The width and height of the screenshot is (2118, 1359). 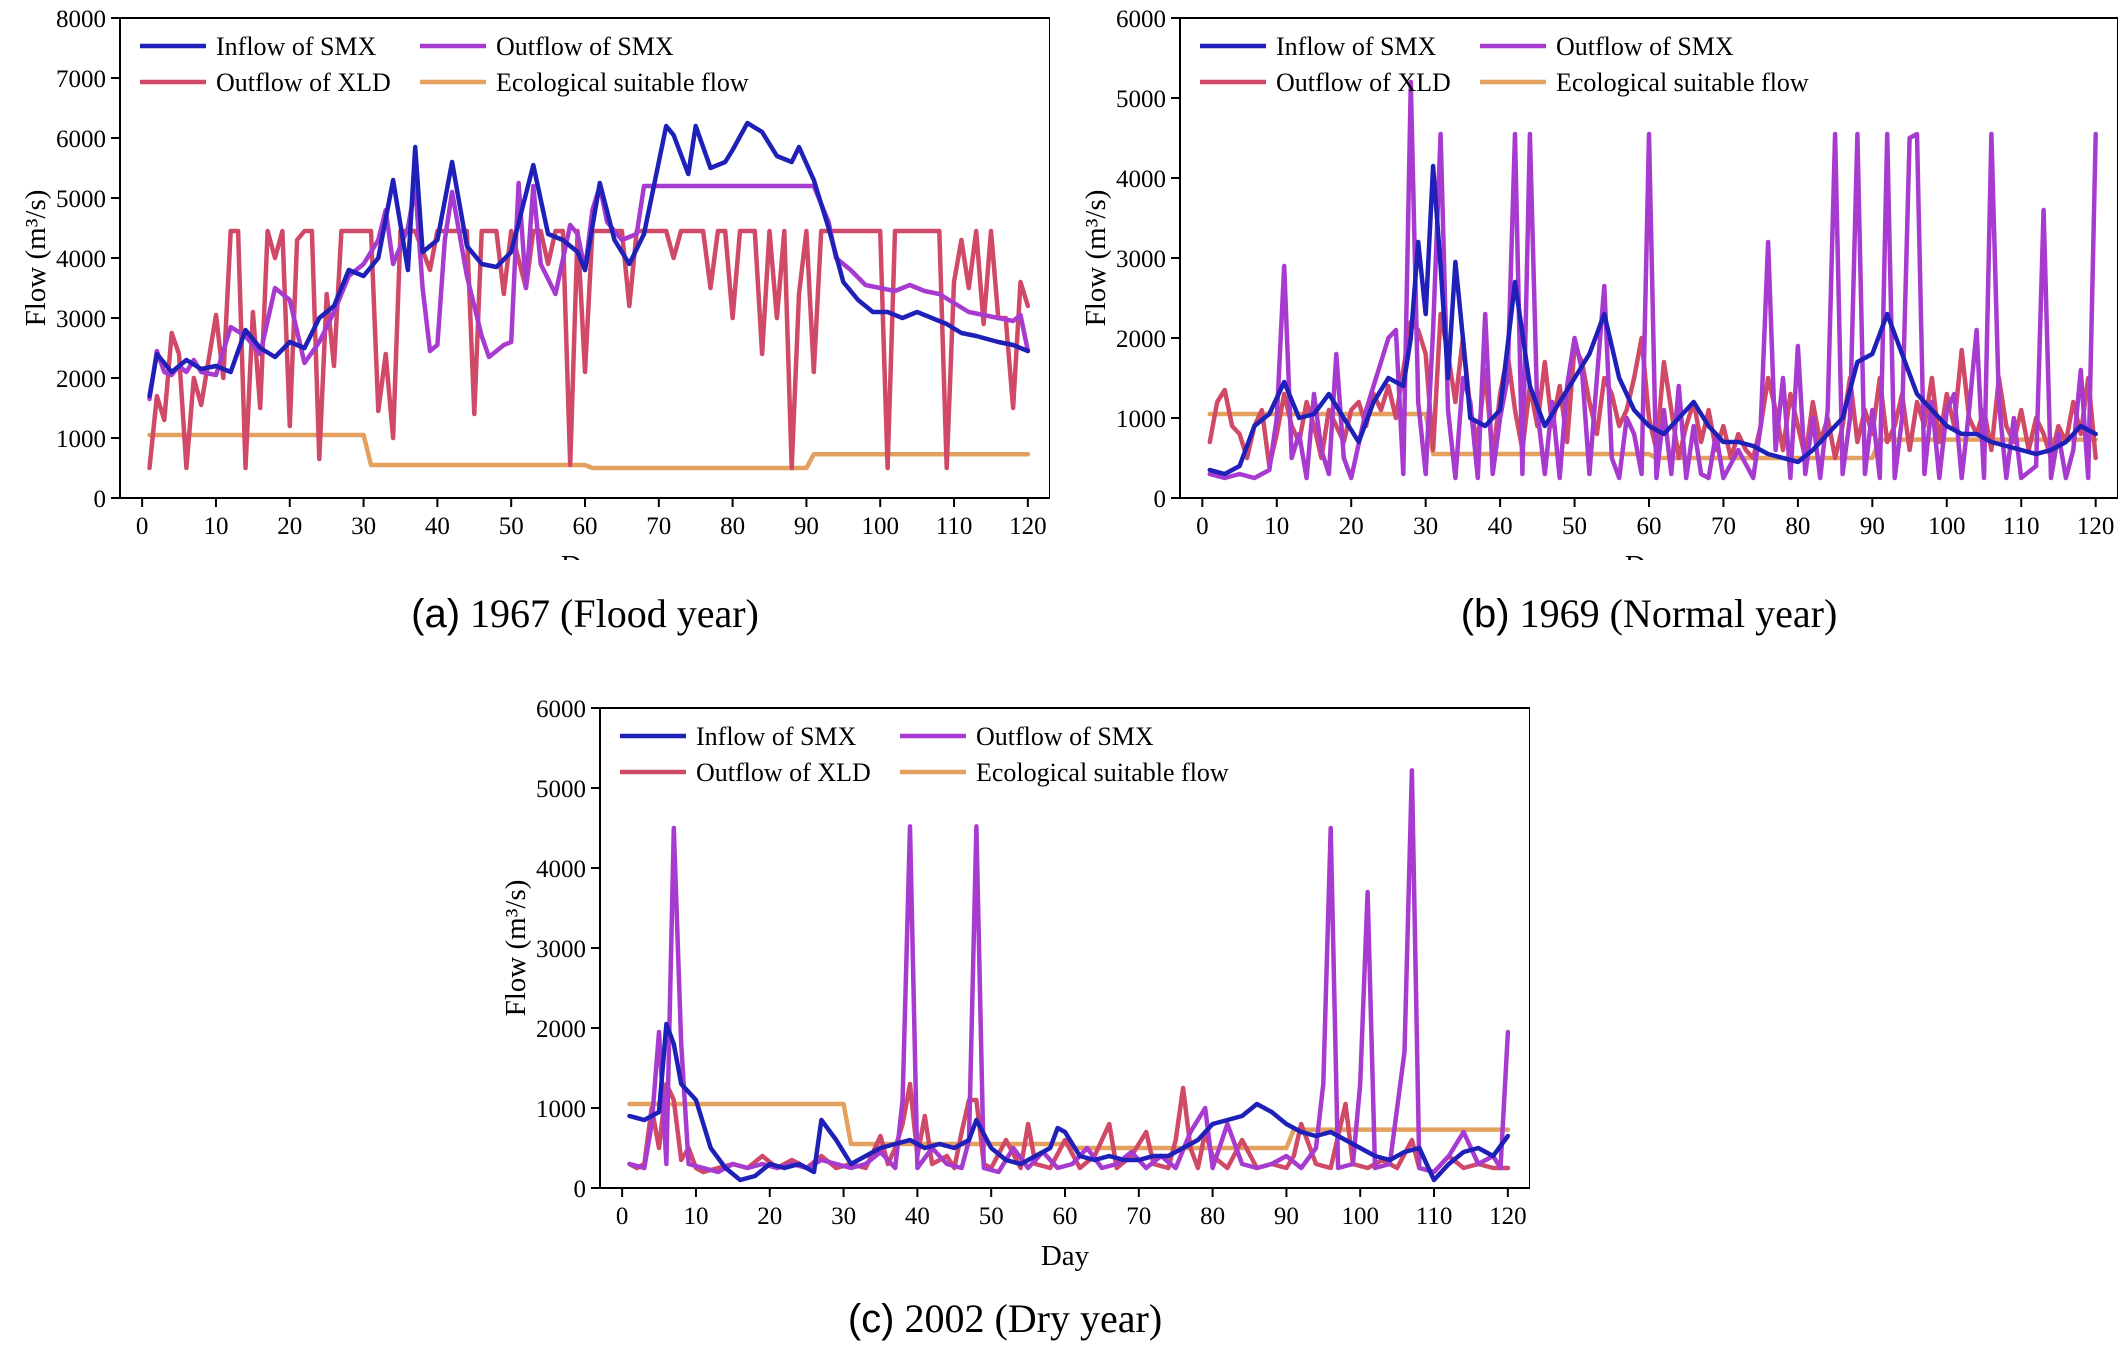 What do you see at coordinates (1434, 1216) in the screenshot?
I see `chart-2-xtick-label-110: 110` at bounding box center [1434, 1216].